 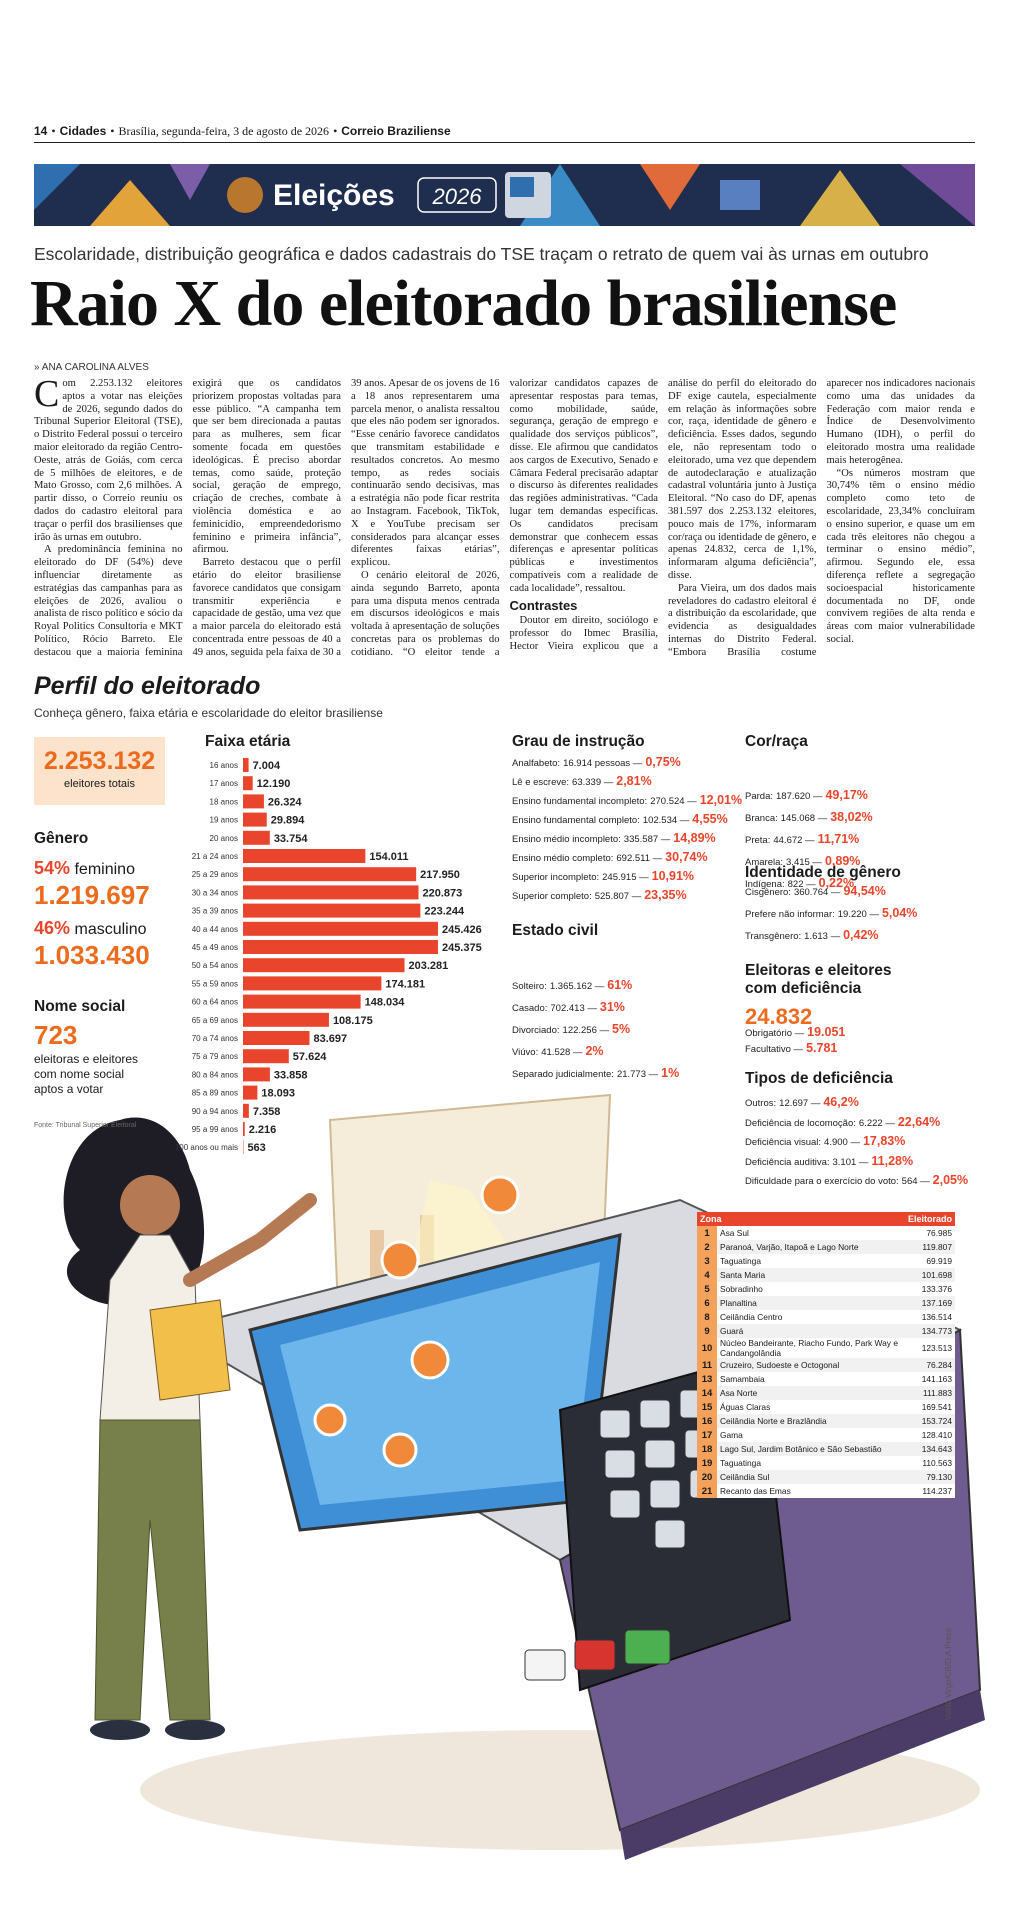 I want to click on item-share: 31%, so click(x=612, y=1007).